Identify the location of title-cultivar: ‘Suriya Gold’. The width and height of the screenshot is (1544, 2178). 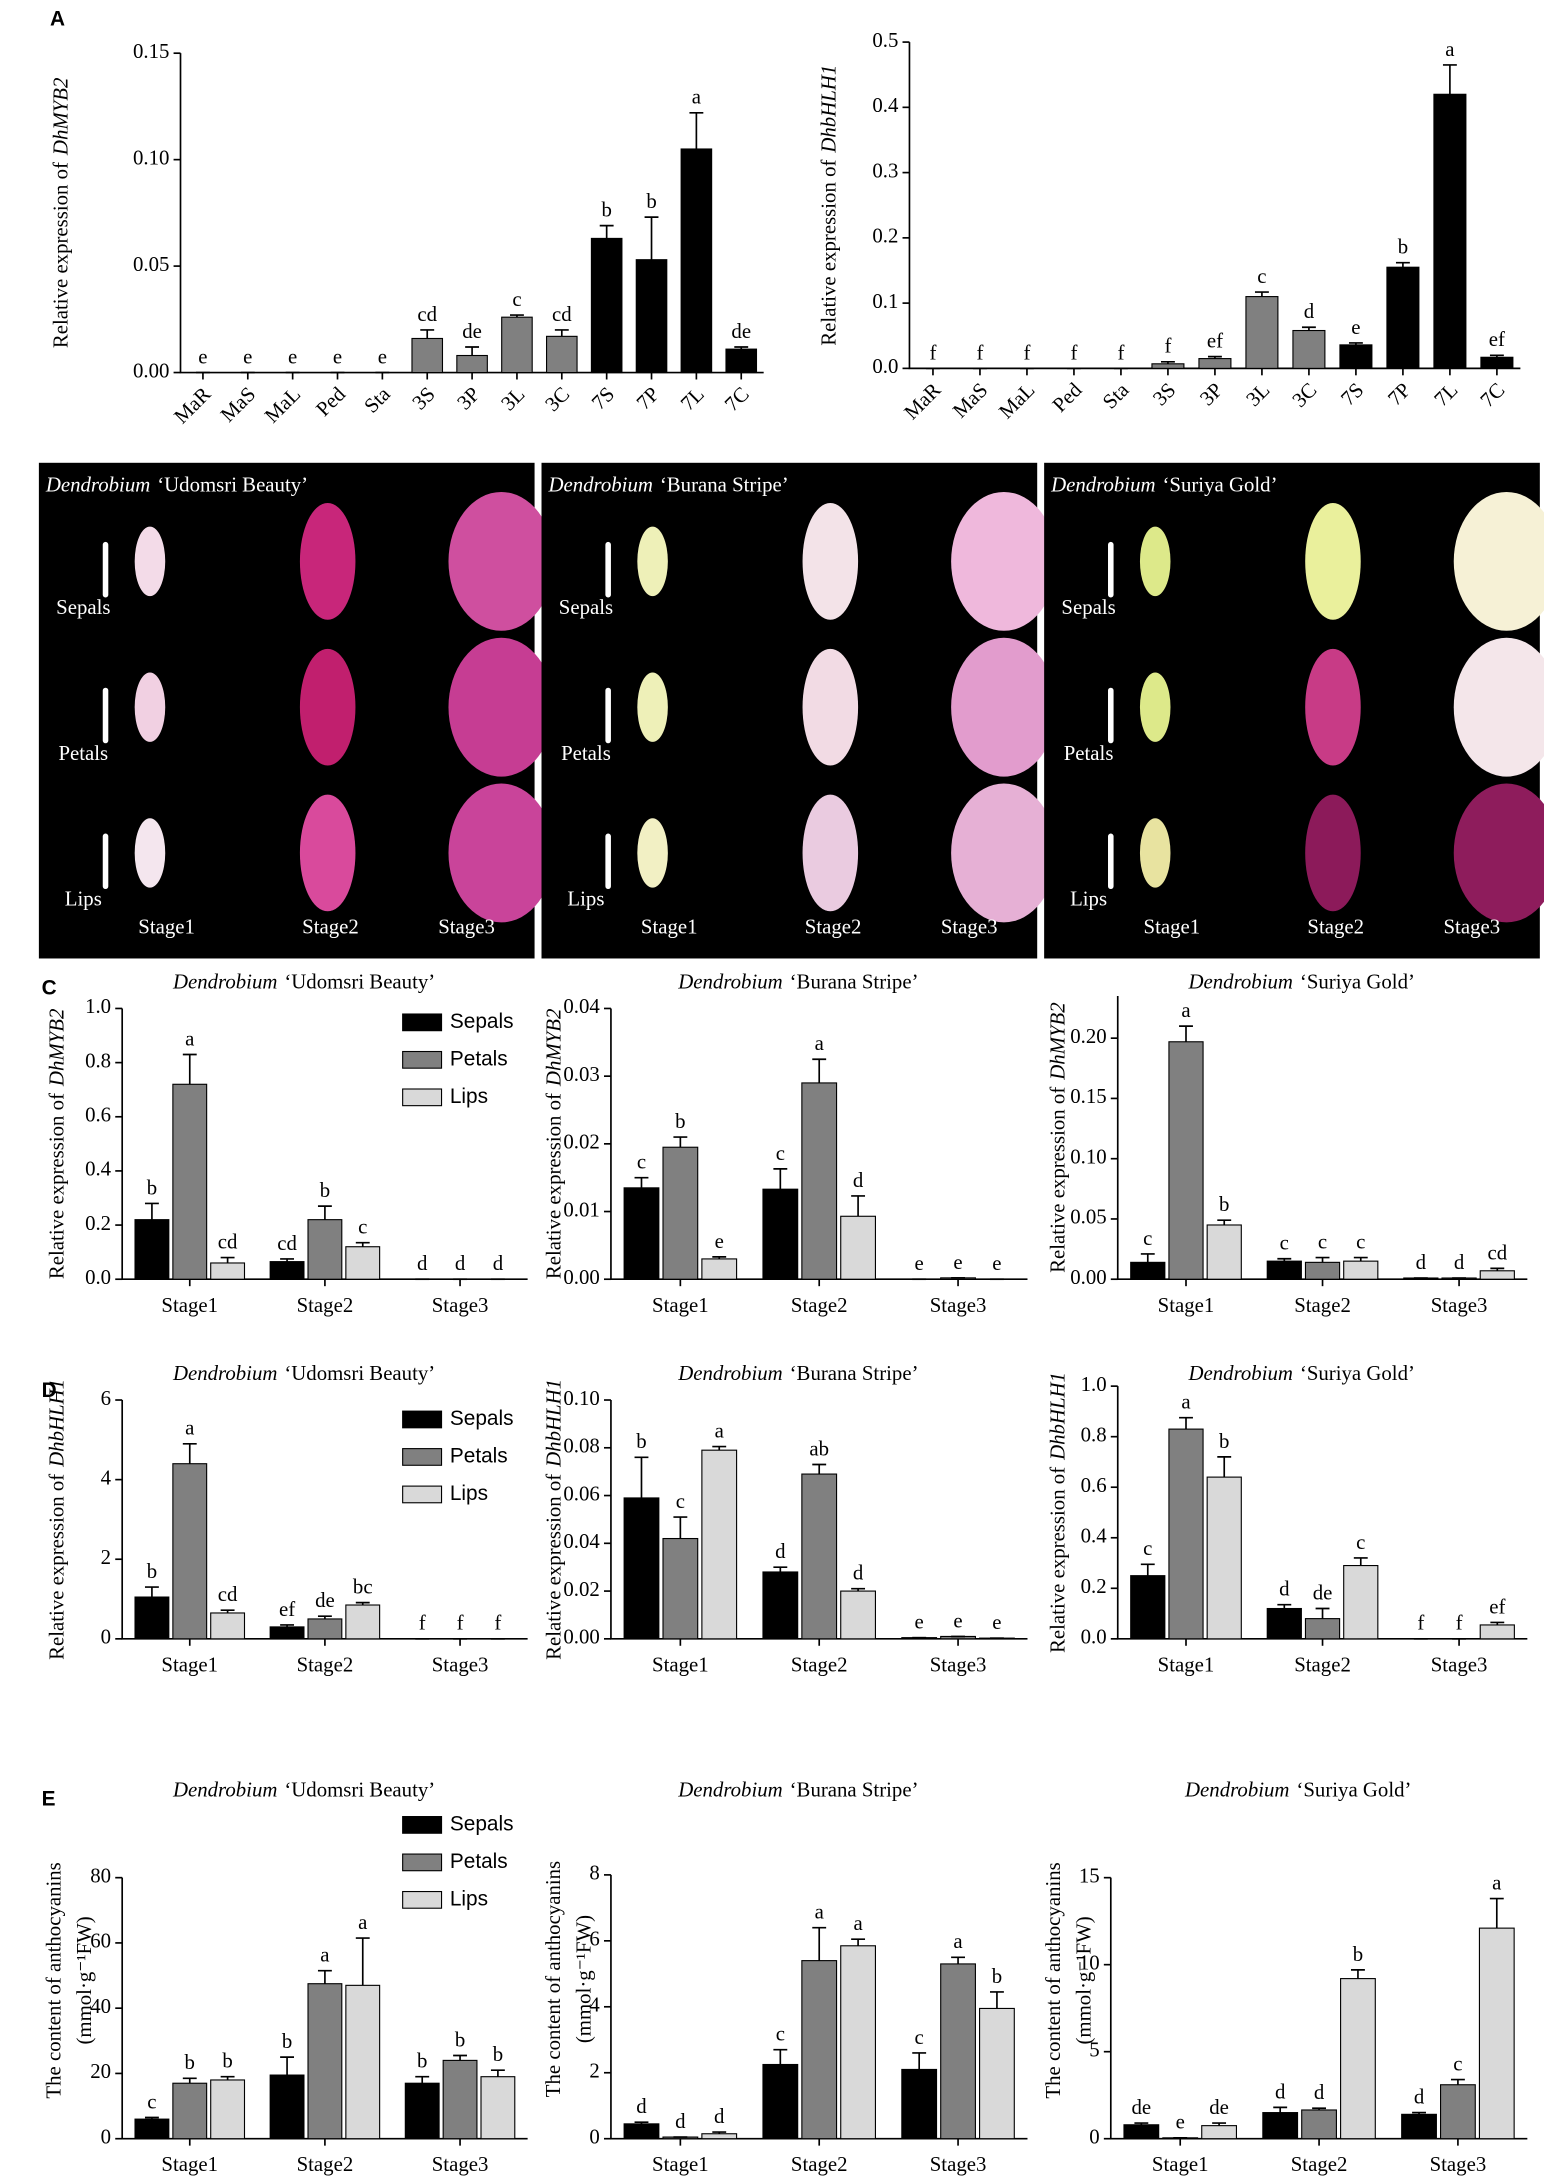
(1357, 981).